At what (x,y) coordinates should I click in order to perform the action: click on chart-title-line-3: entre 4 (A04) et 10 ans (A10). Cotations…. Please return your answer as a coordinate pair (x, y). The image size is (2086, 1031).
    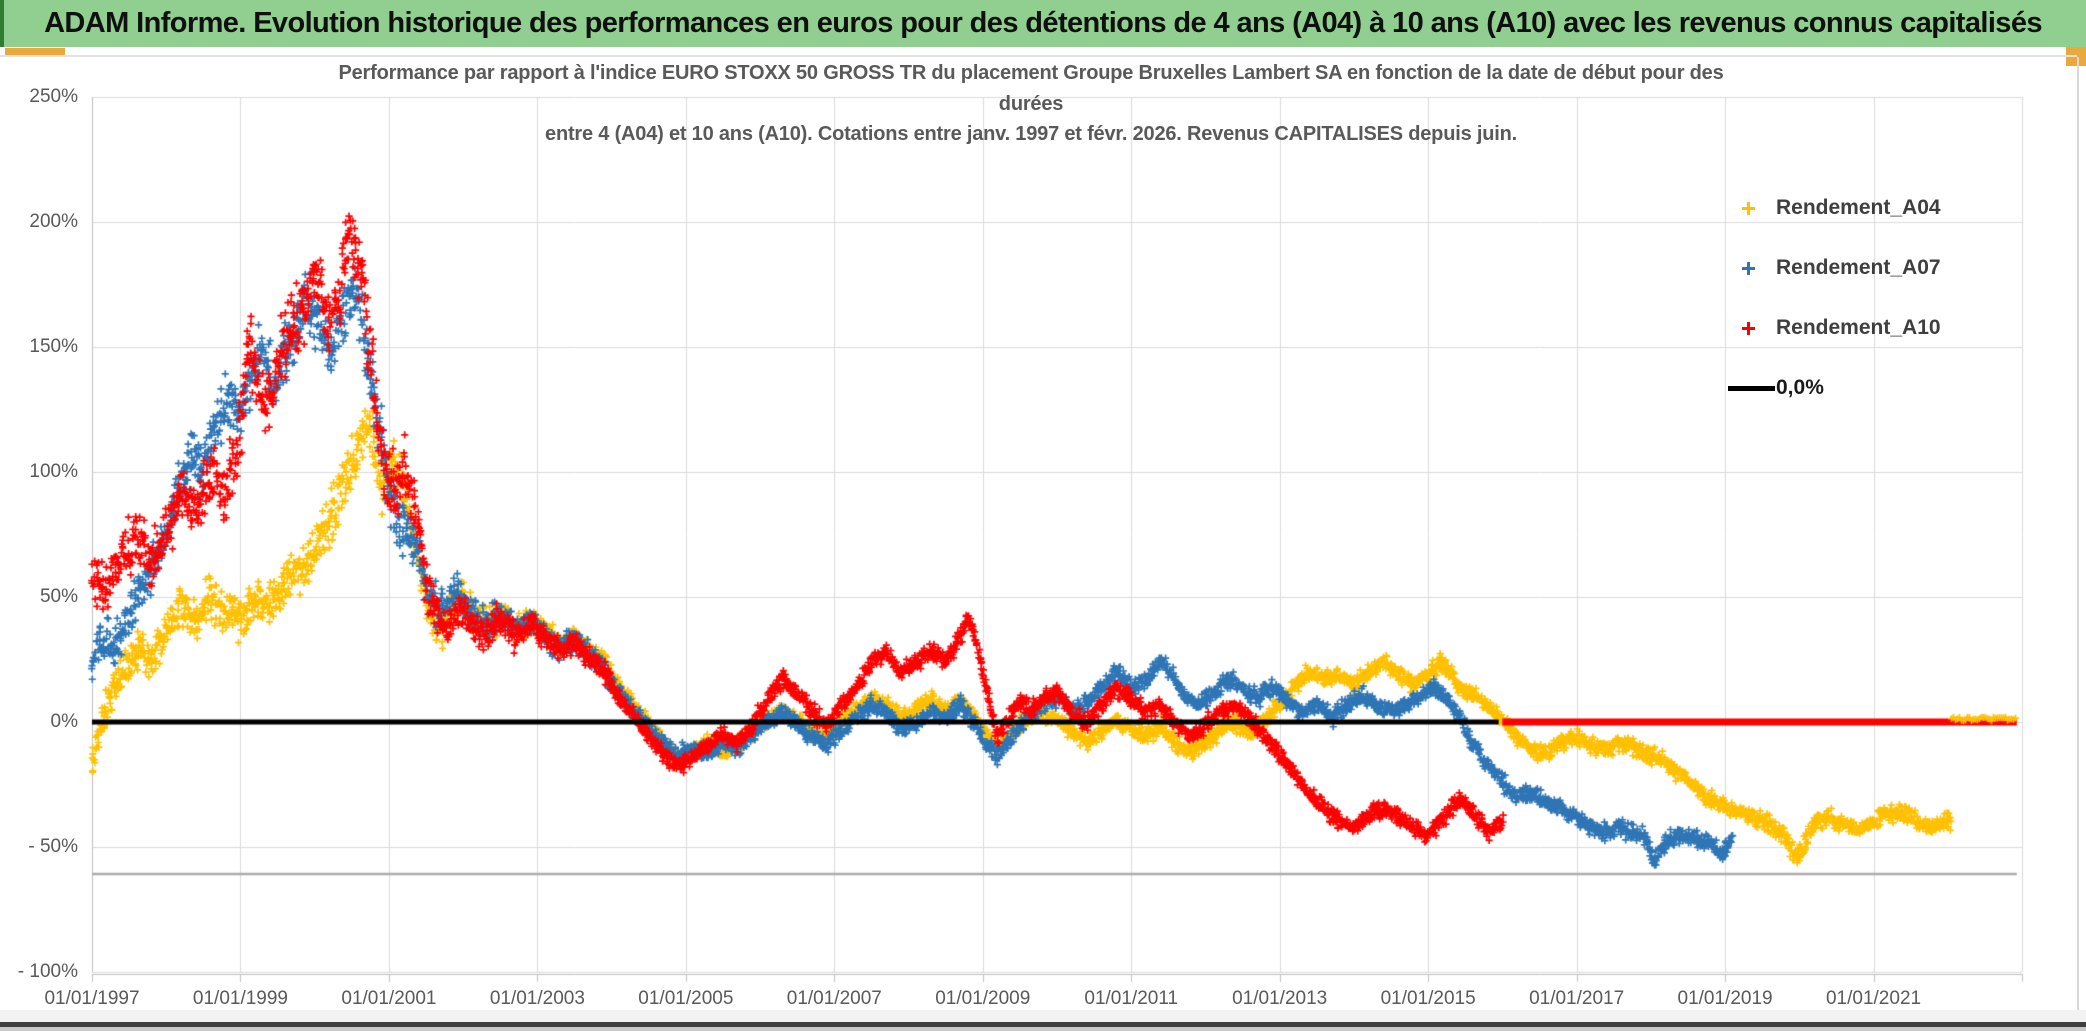
    Looking at the image, I should click on (1031, 134).